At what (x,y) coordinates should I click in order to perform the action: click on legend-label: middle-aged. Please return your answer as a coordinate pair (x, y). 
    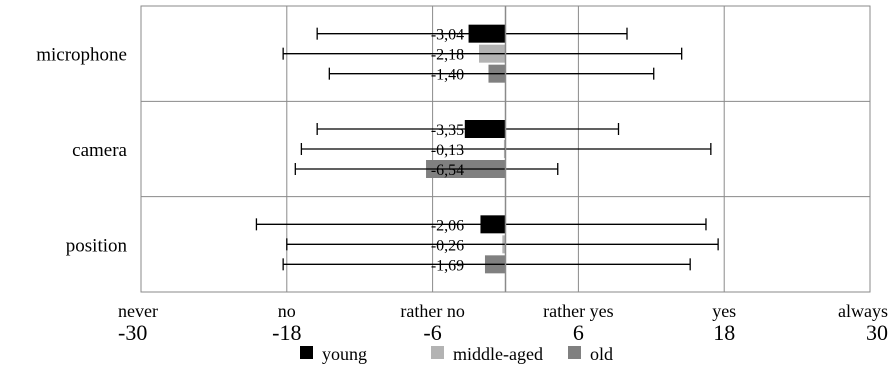
    Looking at the image, I should click on (498, 354).